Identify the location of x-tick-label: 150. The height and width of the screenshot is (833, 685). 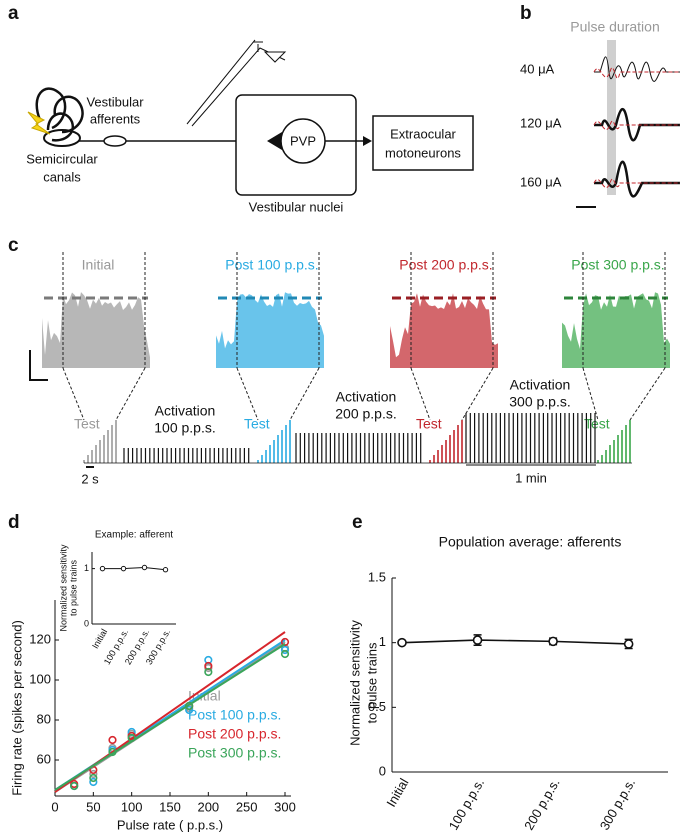
(170, 806).